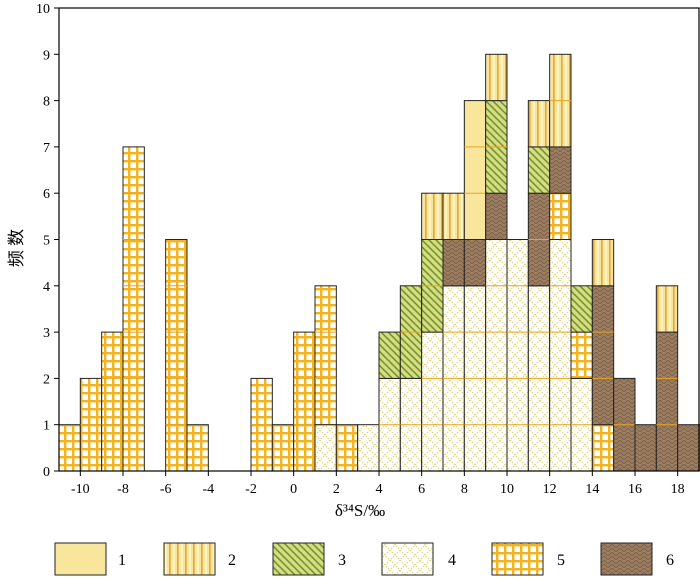  Describe the element at coordinates (46, 102) in the screenshot. I see `y-tick-label: 8` at that location.